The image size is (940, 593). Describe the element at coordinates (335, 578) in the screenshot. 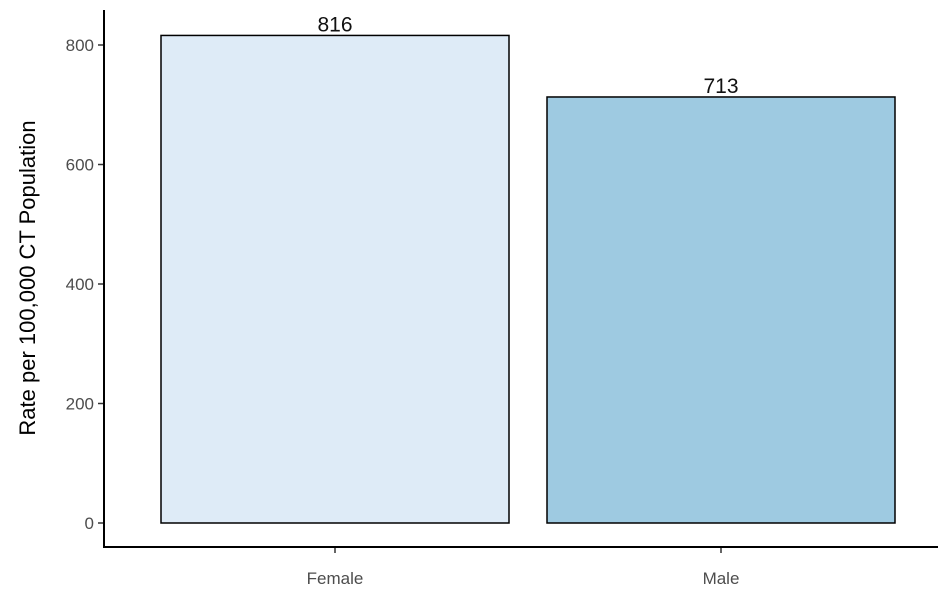

I see `x-tick-label-female: Female` at that location.